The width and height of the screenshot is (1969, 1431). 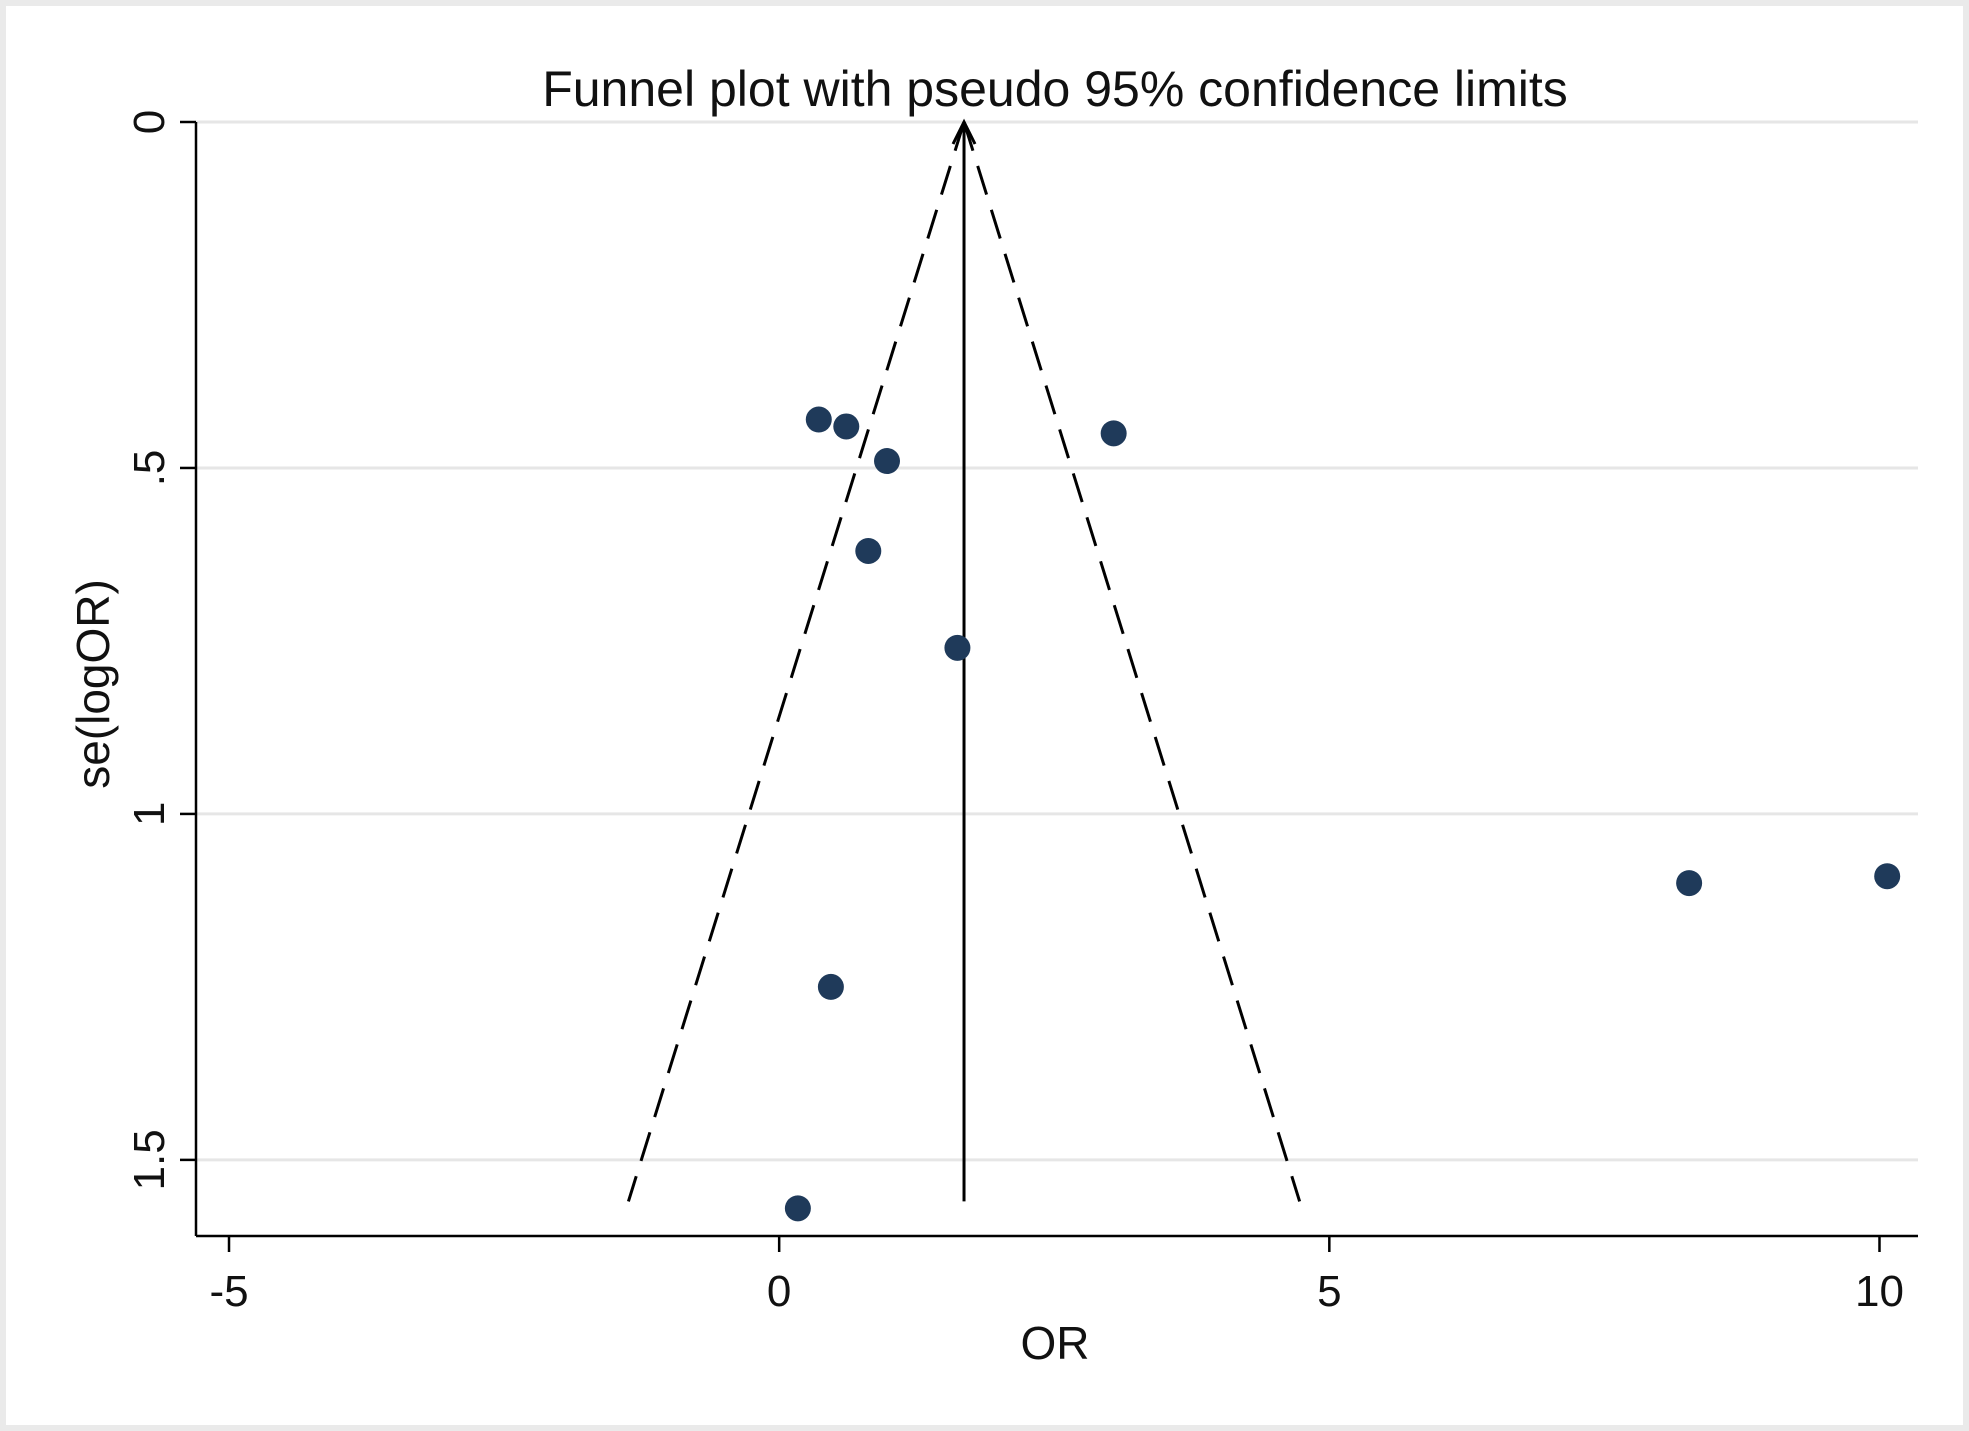 I want to click on y-tick-label: 1, so click(x=149, y=814).